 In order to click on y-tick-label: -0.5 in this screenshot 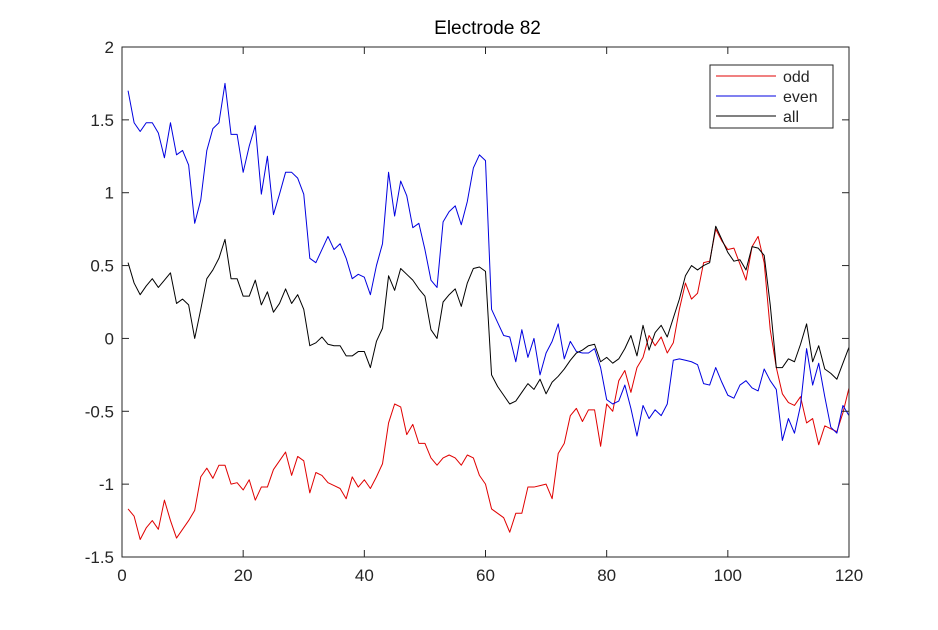, I will do `click(99, 411)`.